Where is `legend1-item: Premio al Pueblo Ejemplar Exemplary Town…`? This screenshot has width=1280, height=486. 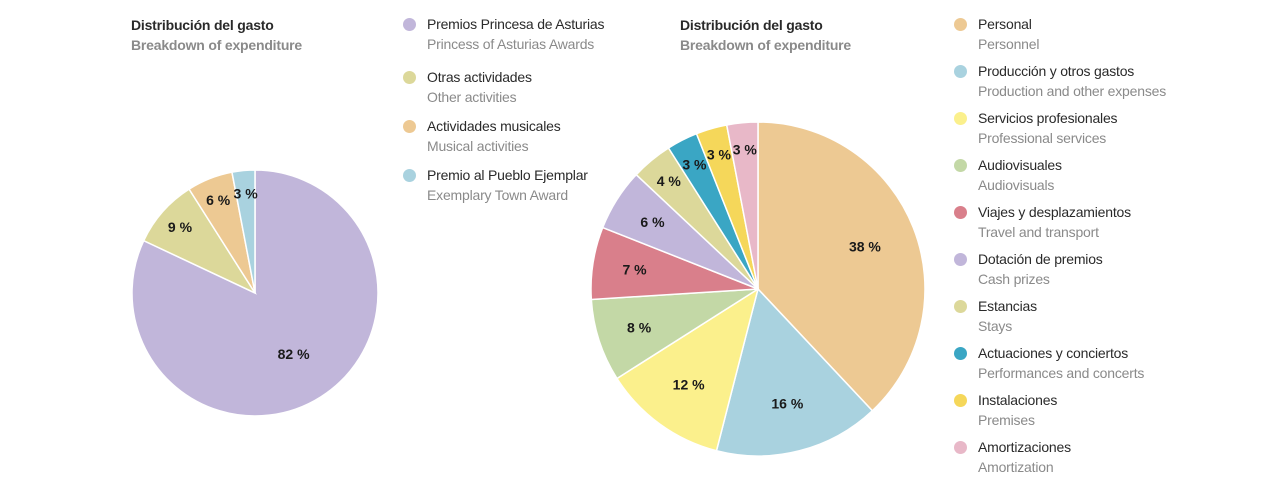
legend1-item: Premio al Pueblo Ejemplar Exemplary Town… is located at coordinates (503, 190).